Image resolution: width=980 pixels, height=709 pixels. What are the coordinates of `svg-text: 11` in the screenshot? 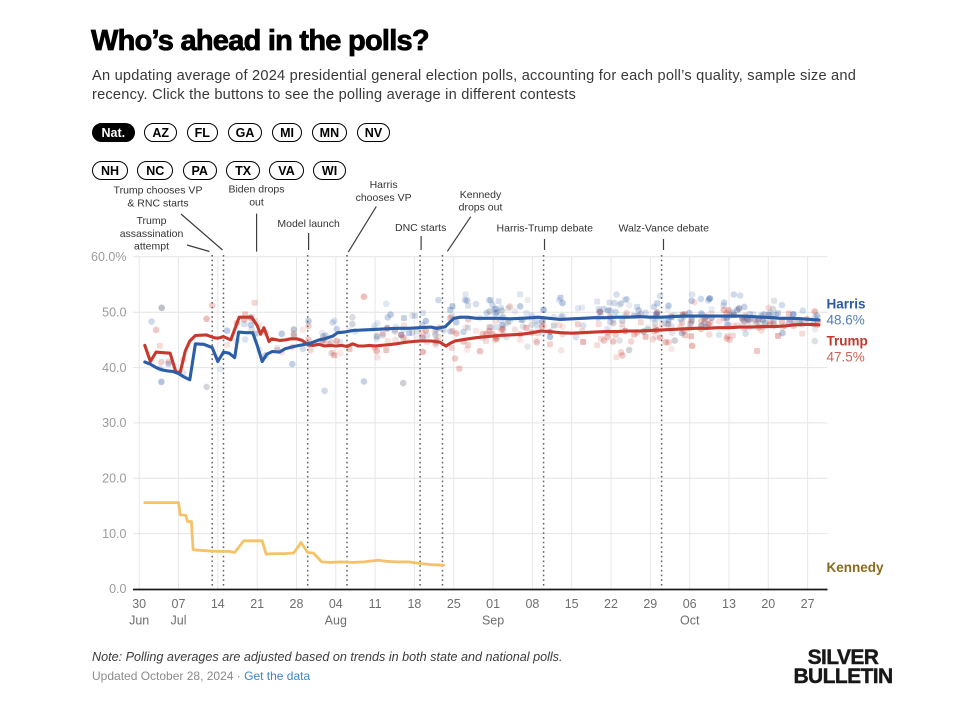 It's located at (375, 604).